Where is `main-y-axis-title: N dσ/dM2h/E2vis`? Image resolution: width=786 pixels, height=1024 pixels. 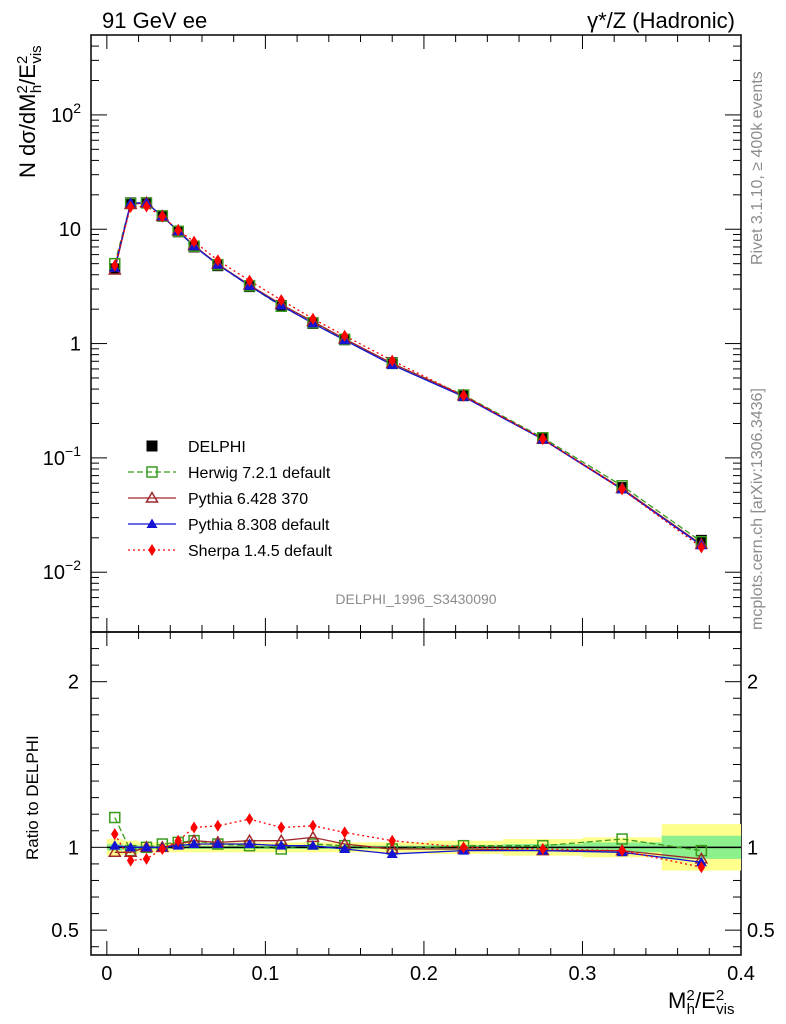 main-y-axis-title: N dσ/dM2h/E2vis is located at coordinates (29, 111).